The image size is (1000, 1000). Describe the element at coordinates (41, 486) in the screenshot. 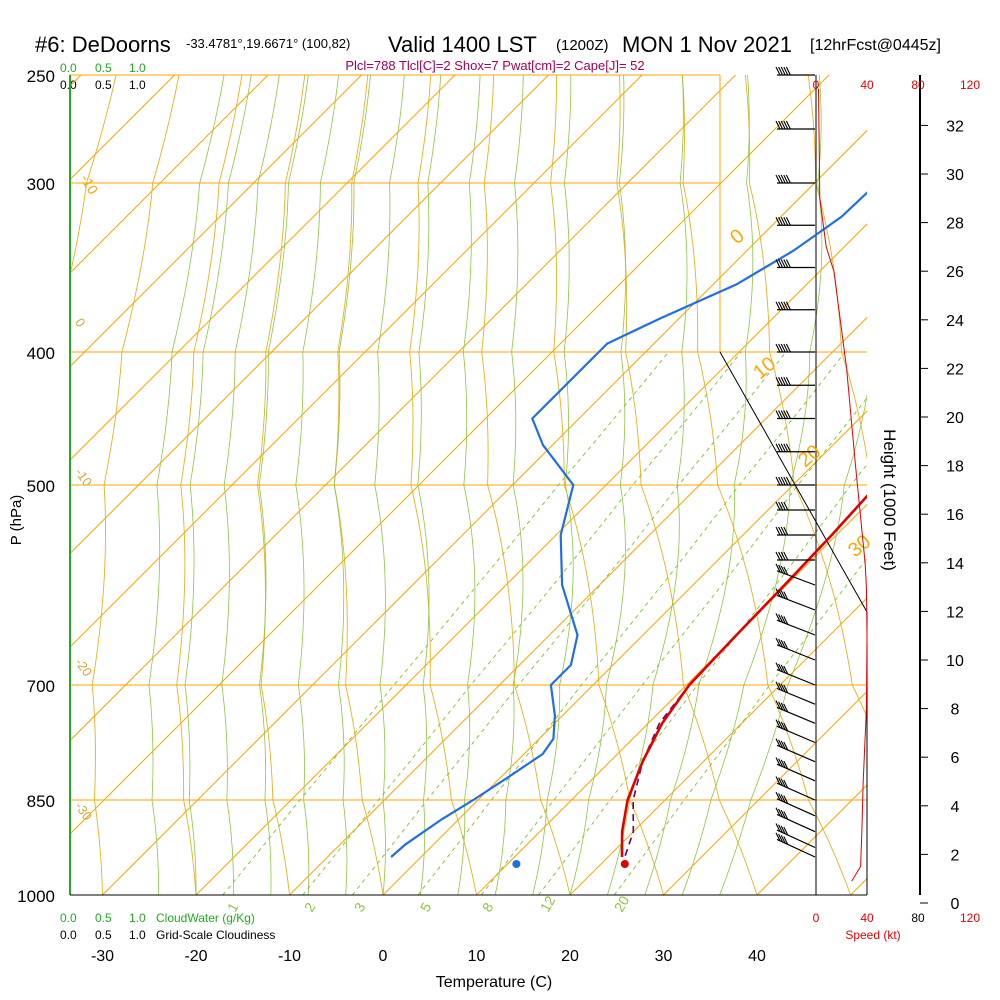

I see `pressure-tick-label: 500` at that location.